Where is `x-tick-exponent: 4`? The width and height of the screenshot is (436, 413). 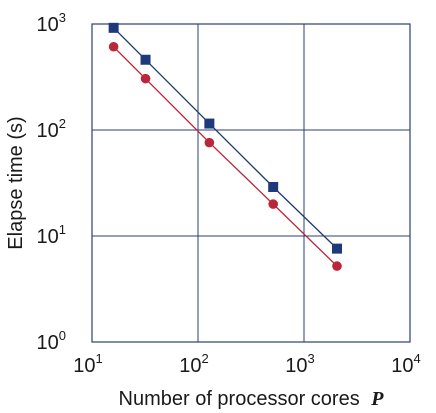 x-tick-exponent: 4 is located at coordinates (417, 358).